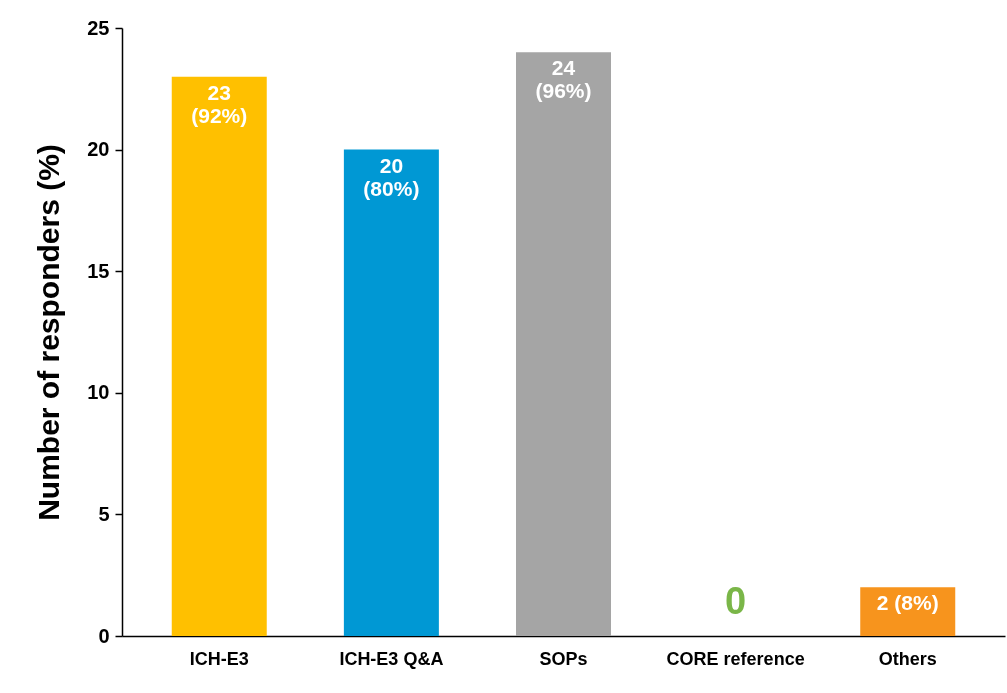 Image resolution: width=1007 pixels, height=693 pixels. Describe the element at coordinates (907, 603) in the screenshot. I see `data-label: 2 (8%)` at that location.